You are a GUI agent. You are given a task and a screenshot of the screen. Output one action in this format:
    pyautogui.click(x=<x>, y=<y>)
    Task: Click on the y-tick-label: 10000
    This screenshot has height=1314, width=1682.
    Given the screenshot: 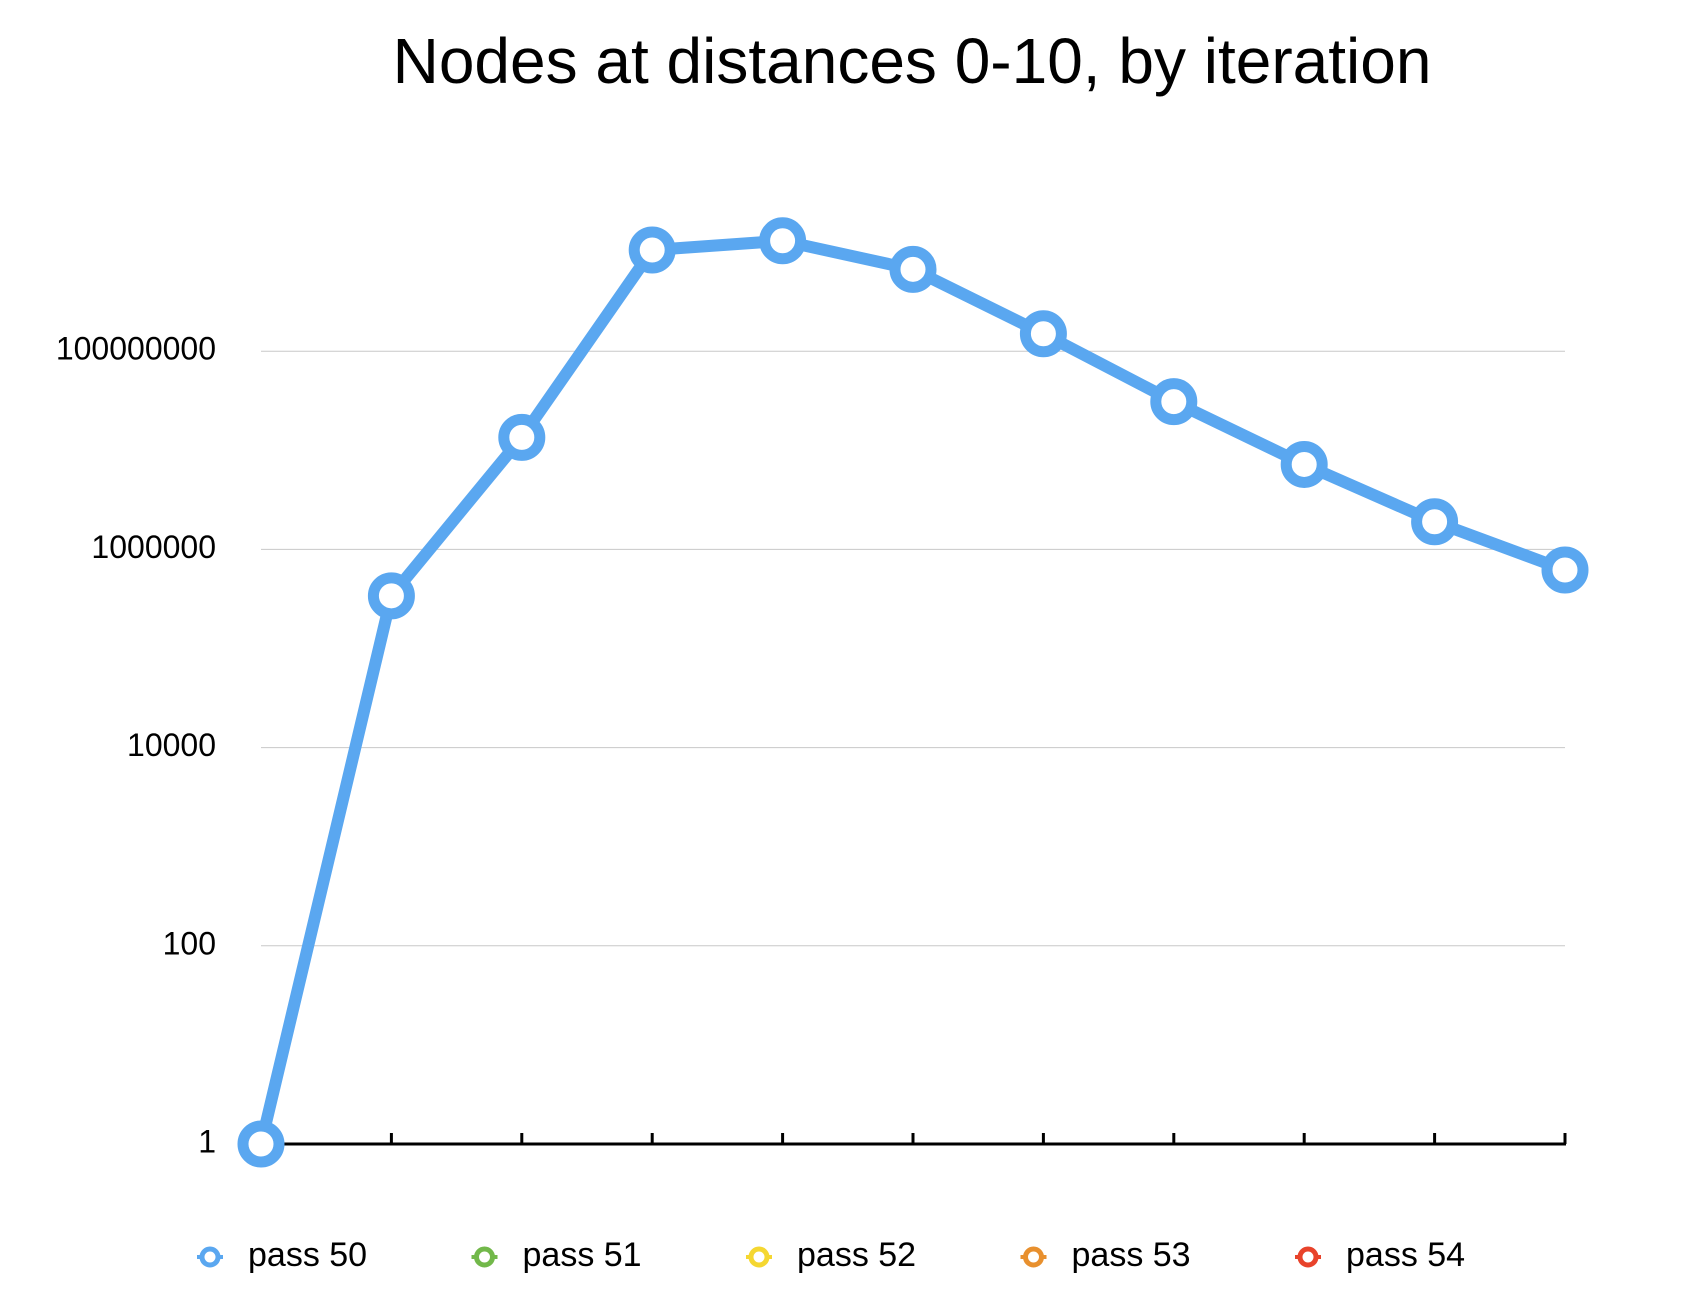 What is the action you would take?
    pyautogui.click(x=171, y=745)
    